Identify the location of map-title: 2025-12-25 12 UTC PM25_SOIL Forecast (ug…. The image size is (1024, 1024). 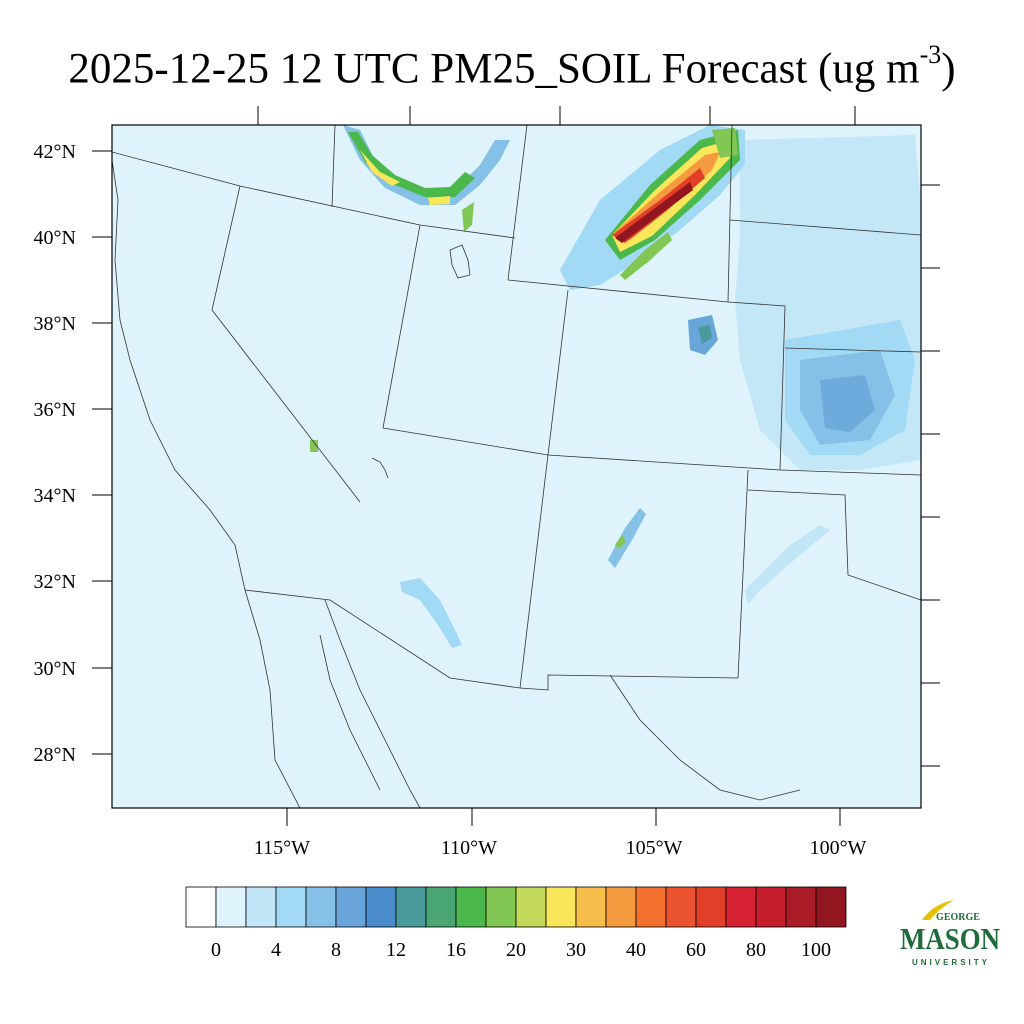
(512, 66).